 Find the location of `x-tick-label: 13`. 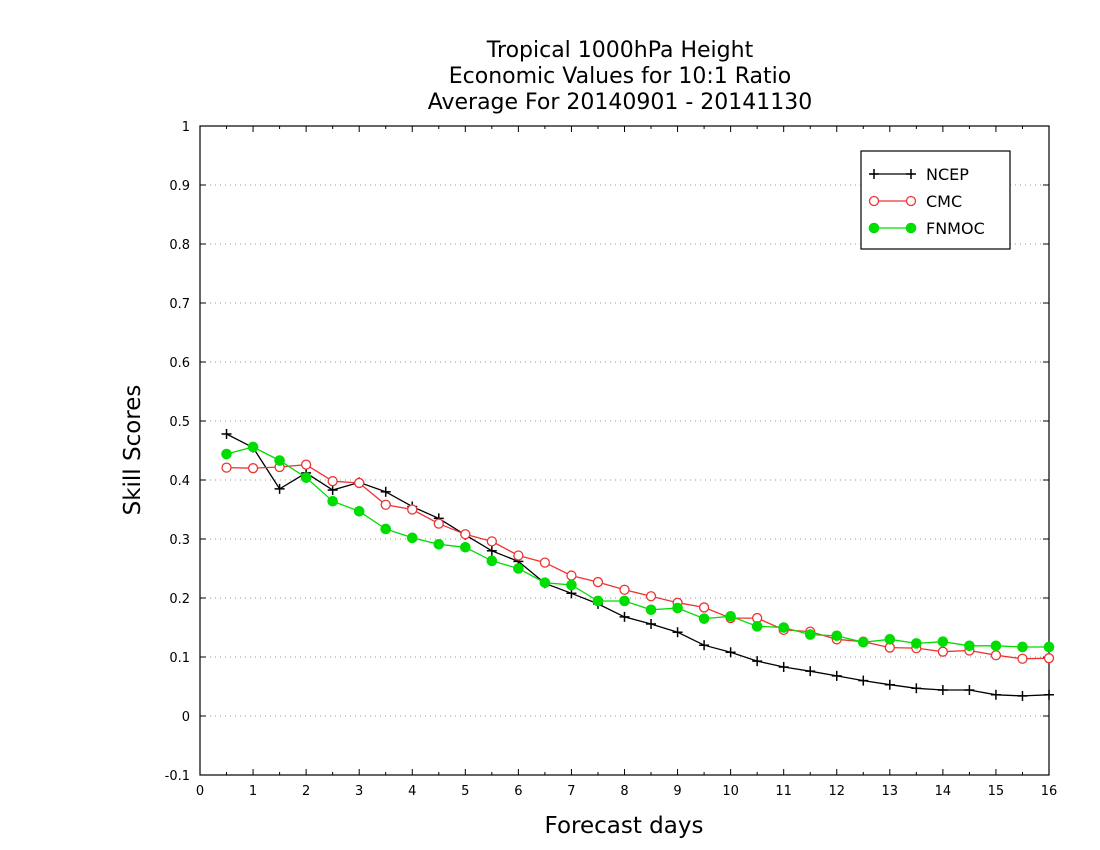

x-tick-label: 13 is located at coordinates (890, 791).